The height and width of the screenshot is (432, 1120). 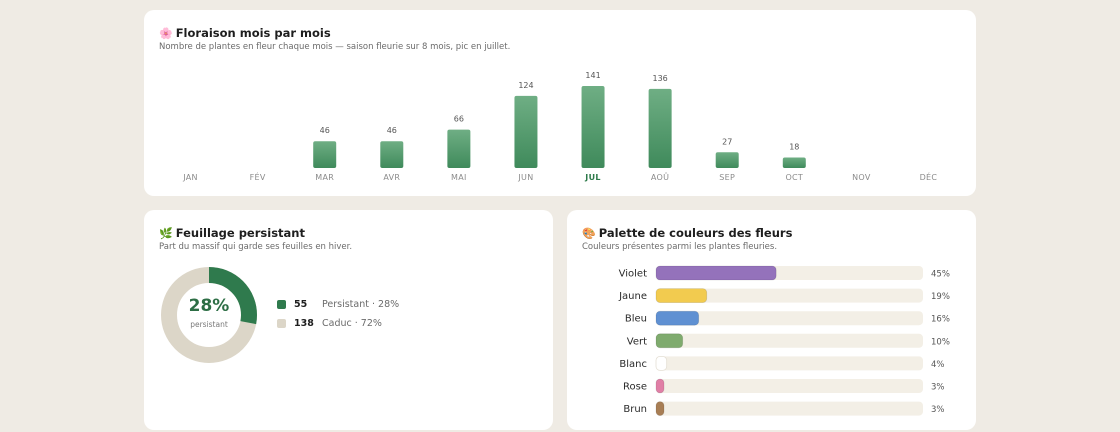 I want to click on palette-title: 🎨 Palette de couleurs des fleurs, so click(x=687, y=233).